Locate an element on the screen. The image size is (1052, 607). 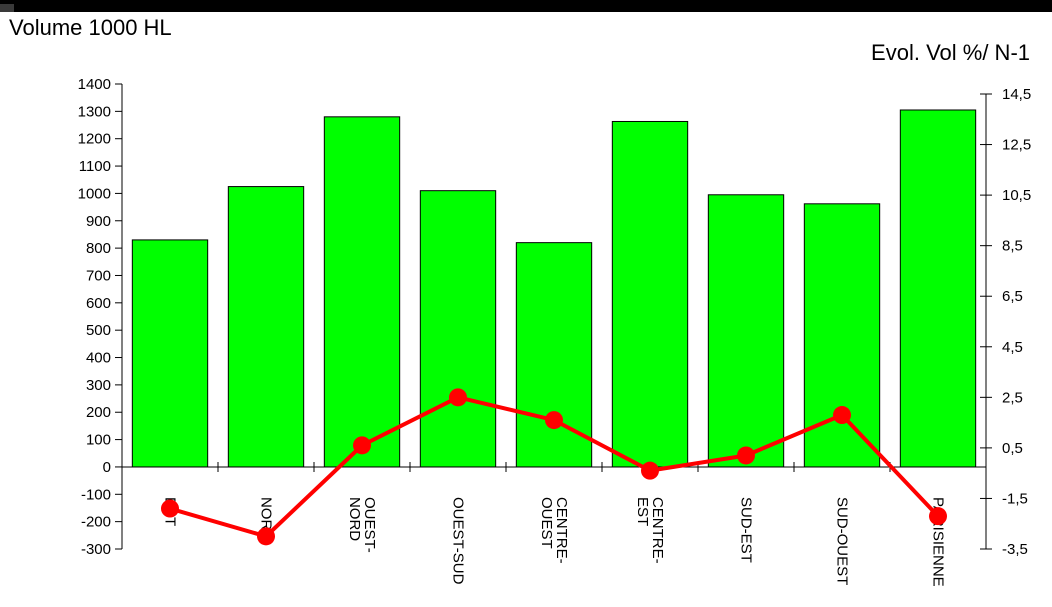
title-bar-mark is located at coordinates (7, 8).